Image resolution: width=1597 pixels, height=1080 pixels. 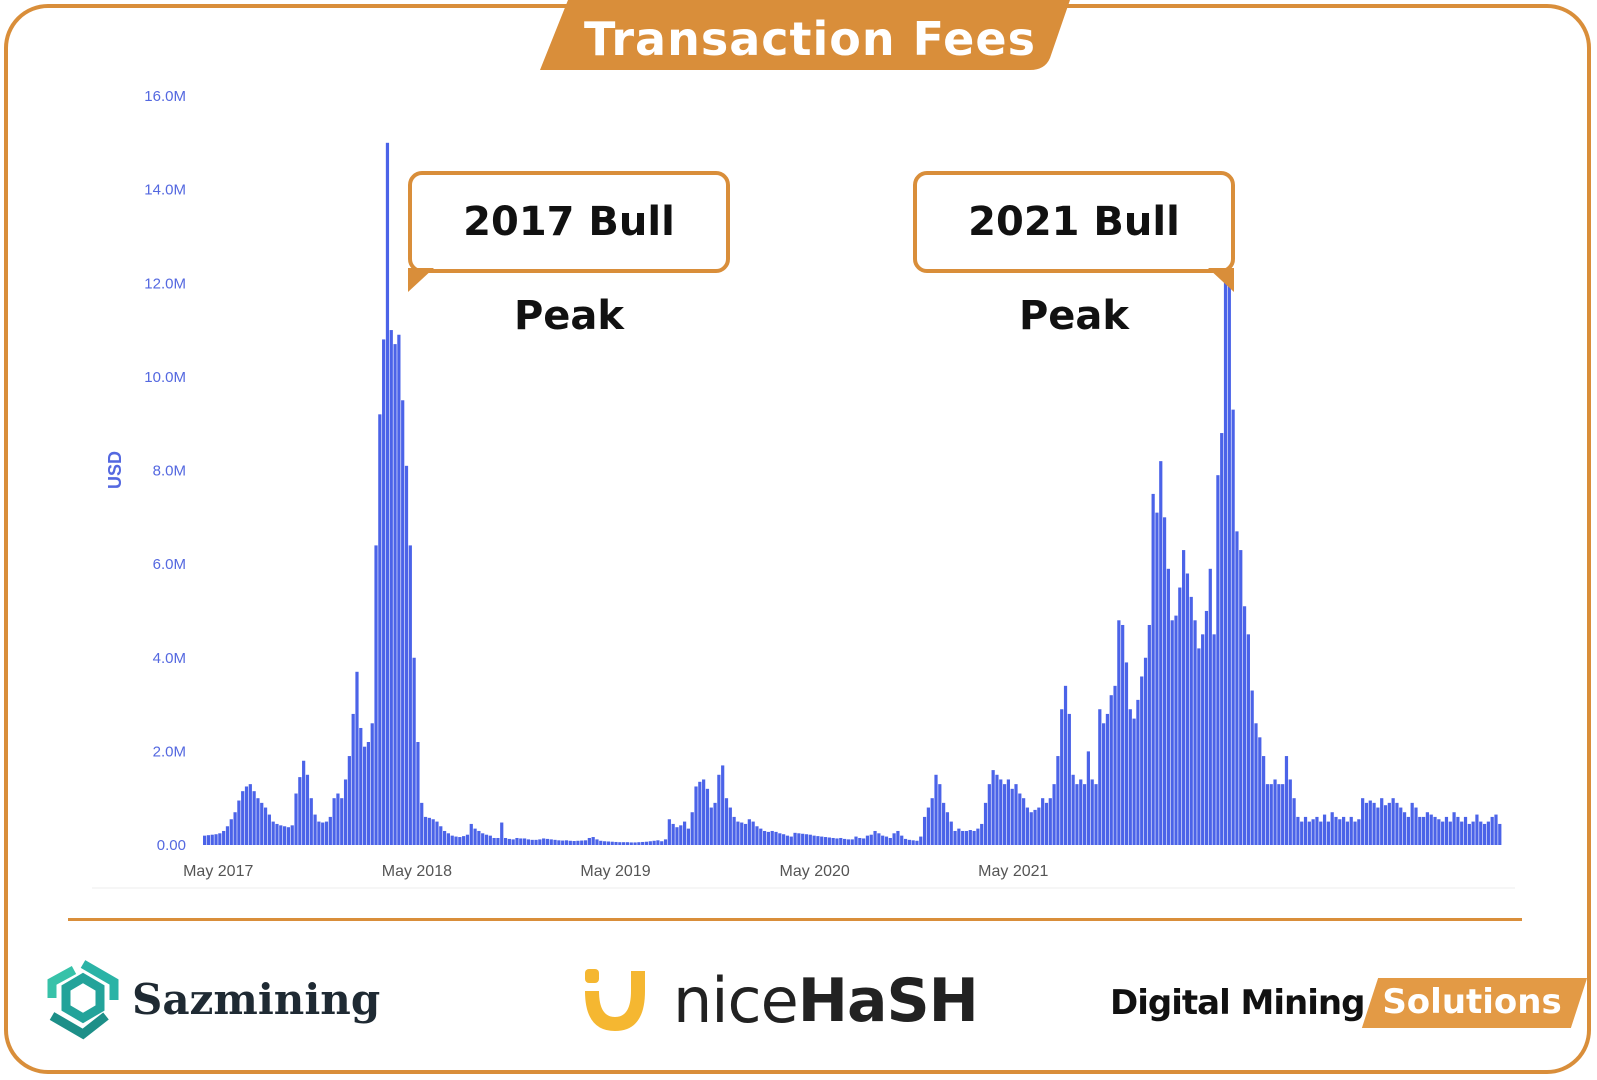 What do you see at coordinates (1221, 280) in the screenshot?
I see `callout-2021-tail` at bounding box center [1221, 280].